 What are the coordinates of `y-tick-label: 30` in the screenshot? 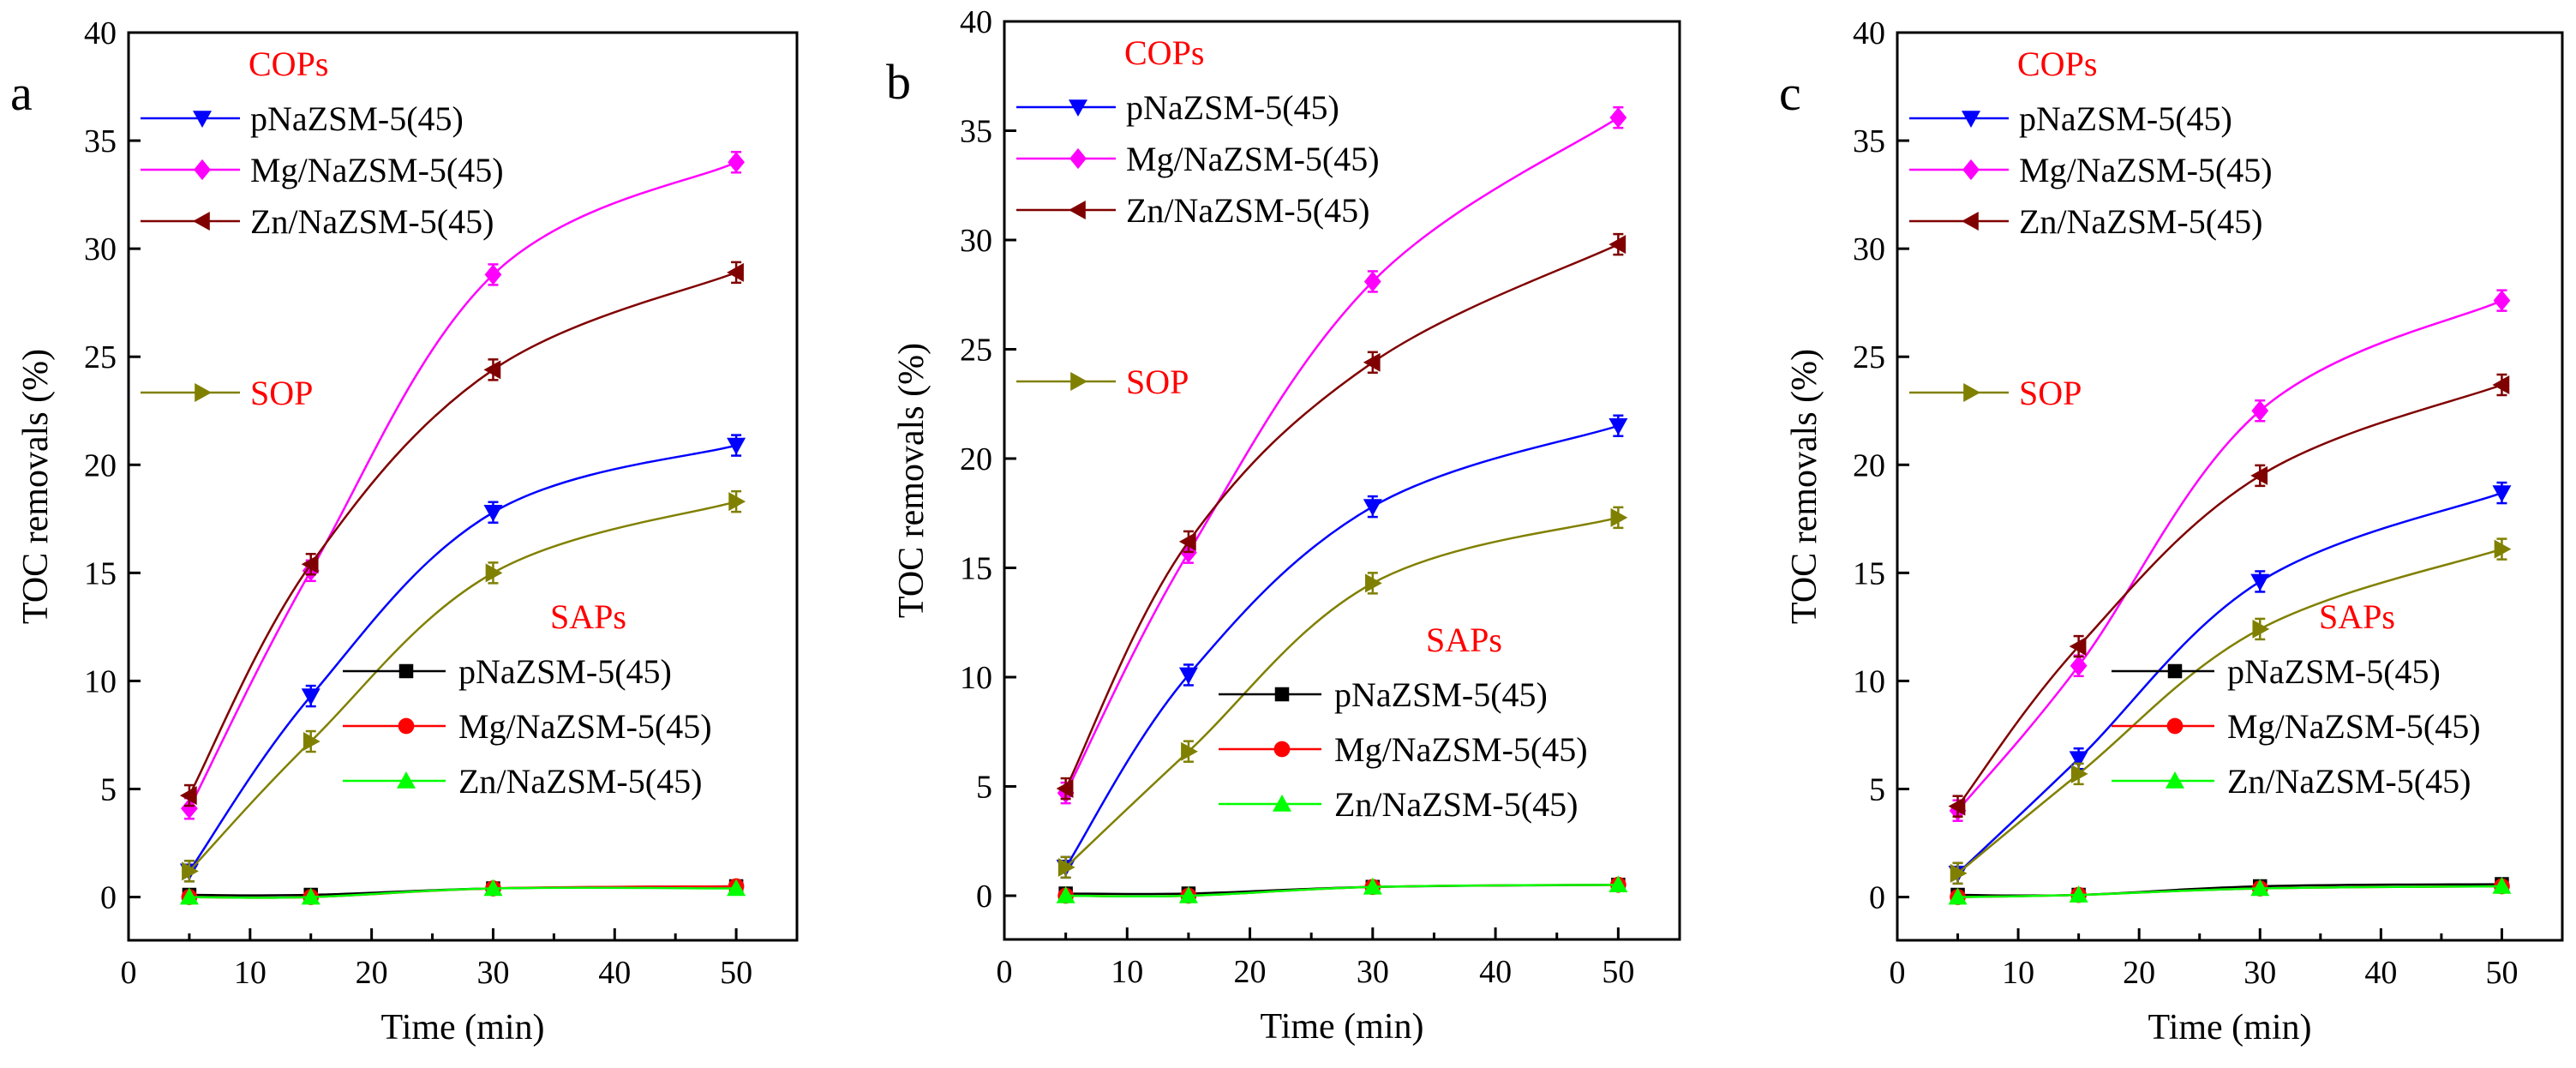 It's located at (1869, 249).